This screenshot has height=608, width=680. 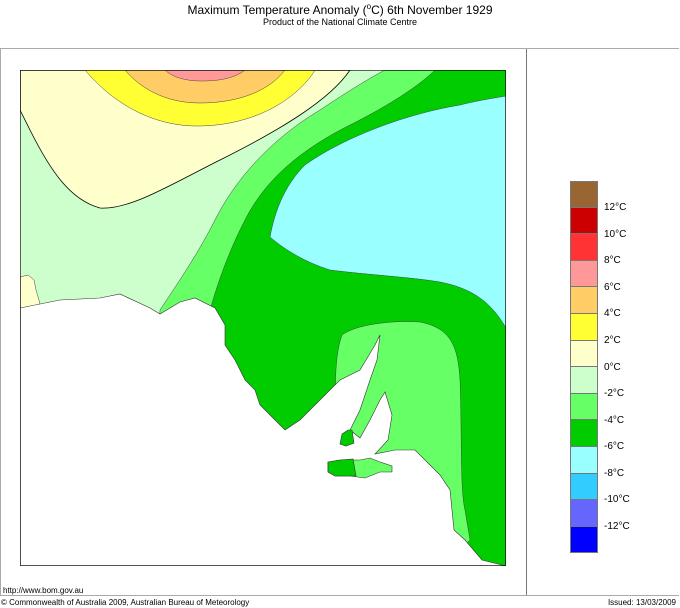 I want to click on legend-label: -2°C, so click(x=614, y=393).